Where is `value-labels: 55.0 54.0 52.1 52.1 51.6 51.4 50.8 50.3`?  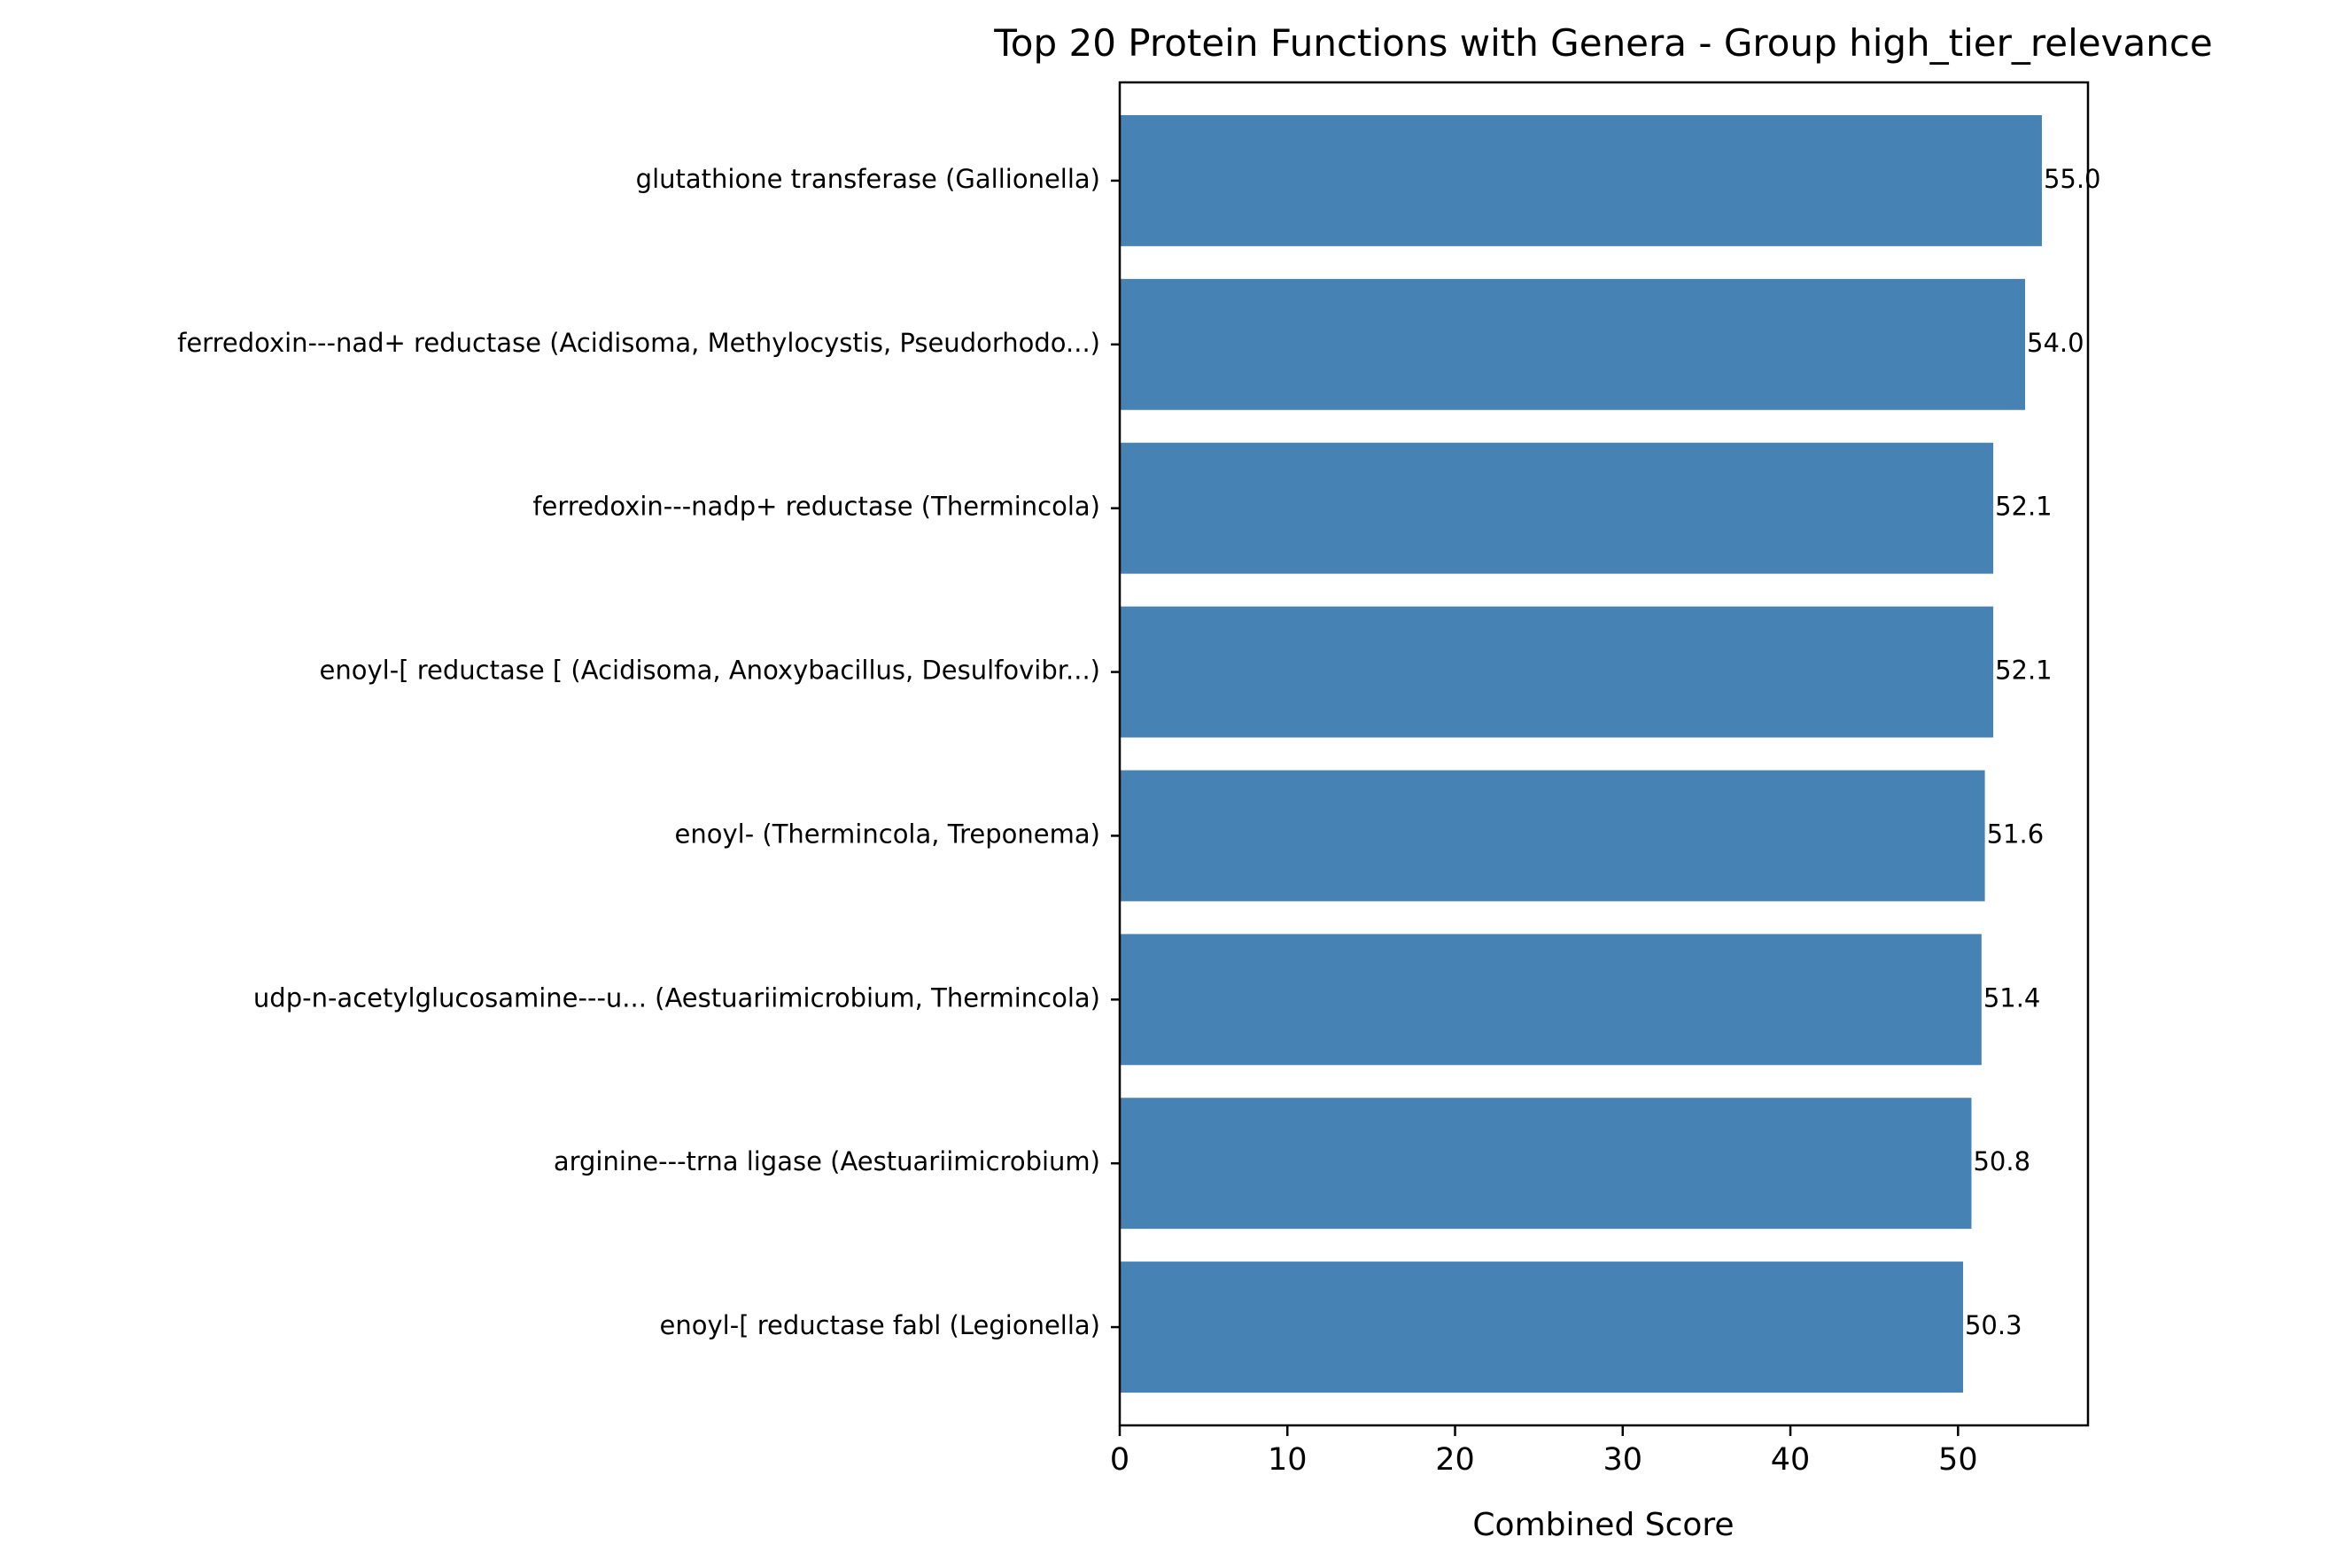 value-labels: 55.0 54.0 52.1 52.1 51.6 51.4 50.8 50.3 is located at coordinates (2033, 752).